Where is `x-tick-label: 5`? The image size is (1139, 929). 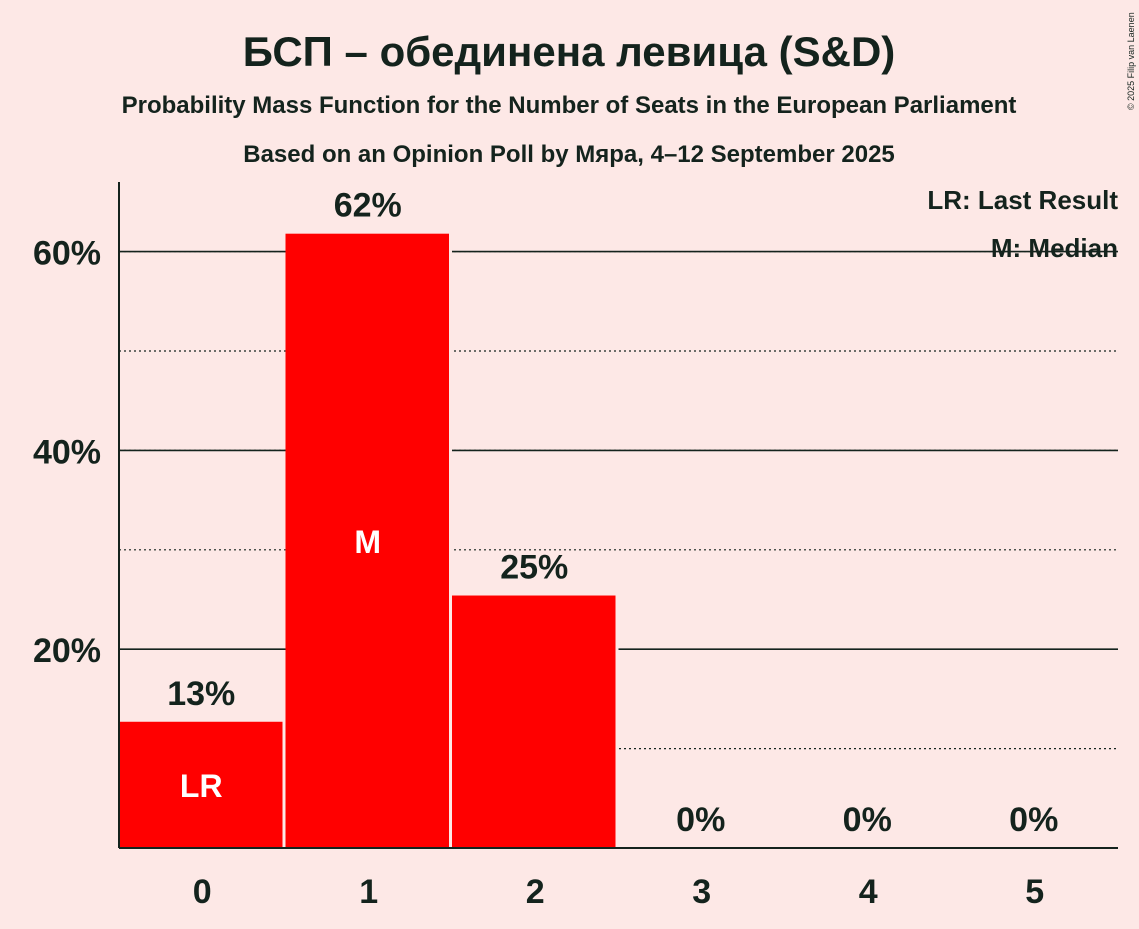
x-tick-label: 5 is located at coordinates (1034, 892).